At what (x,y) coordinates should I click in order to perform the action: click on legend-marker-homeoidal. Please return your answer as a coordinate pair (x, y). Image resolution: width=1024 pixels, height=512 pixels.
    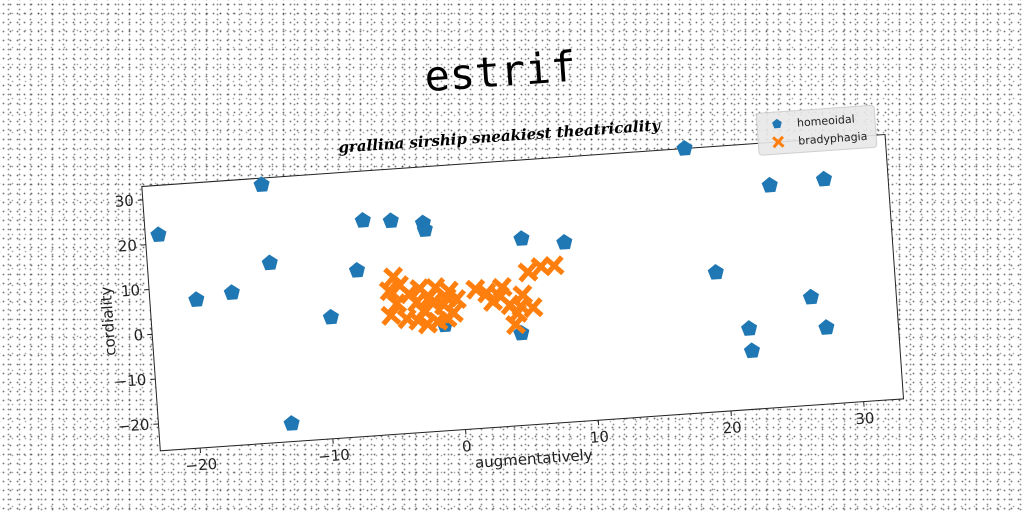
    Looking at the image, I should click on (777, 123).